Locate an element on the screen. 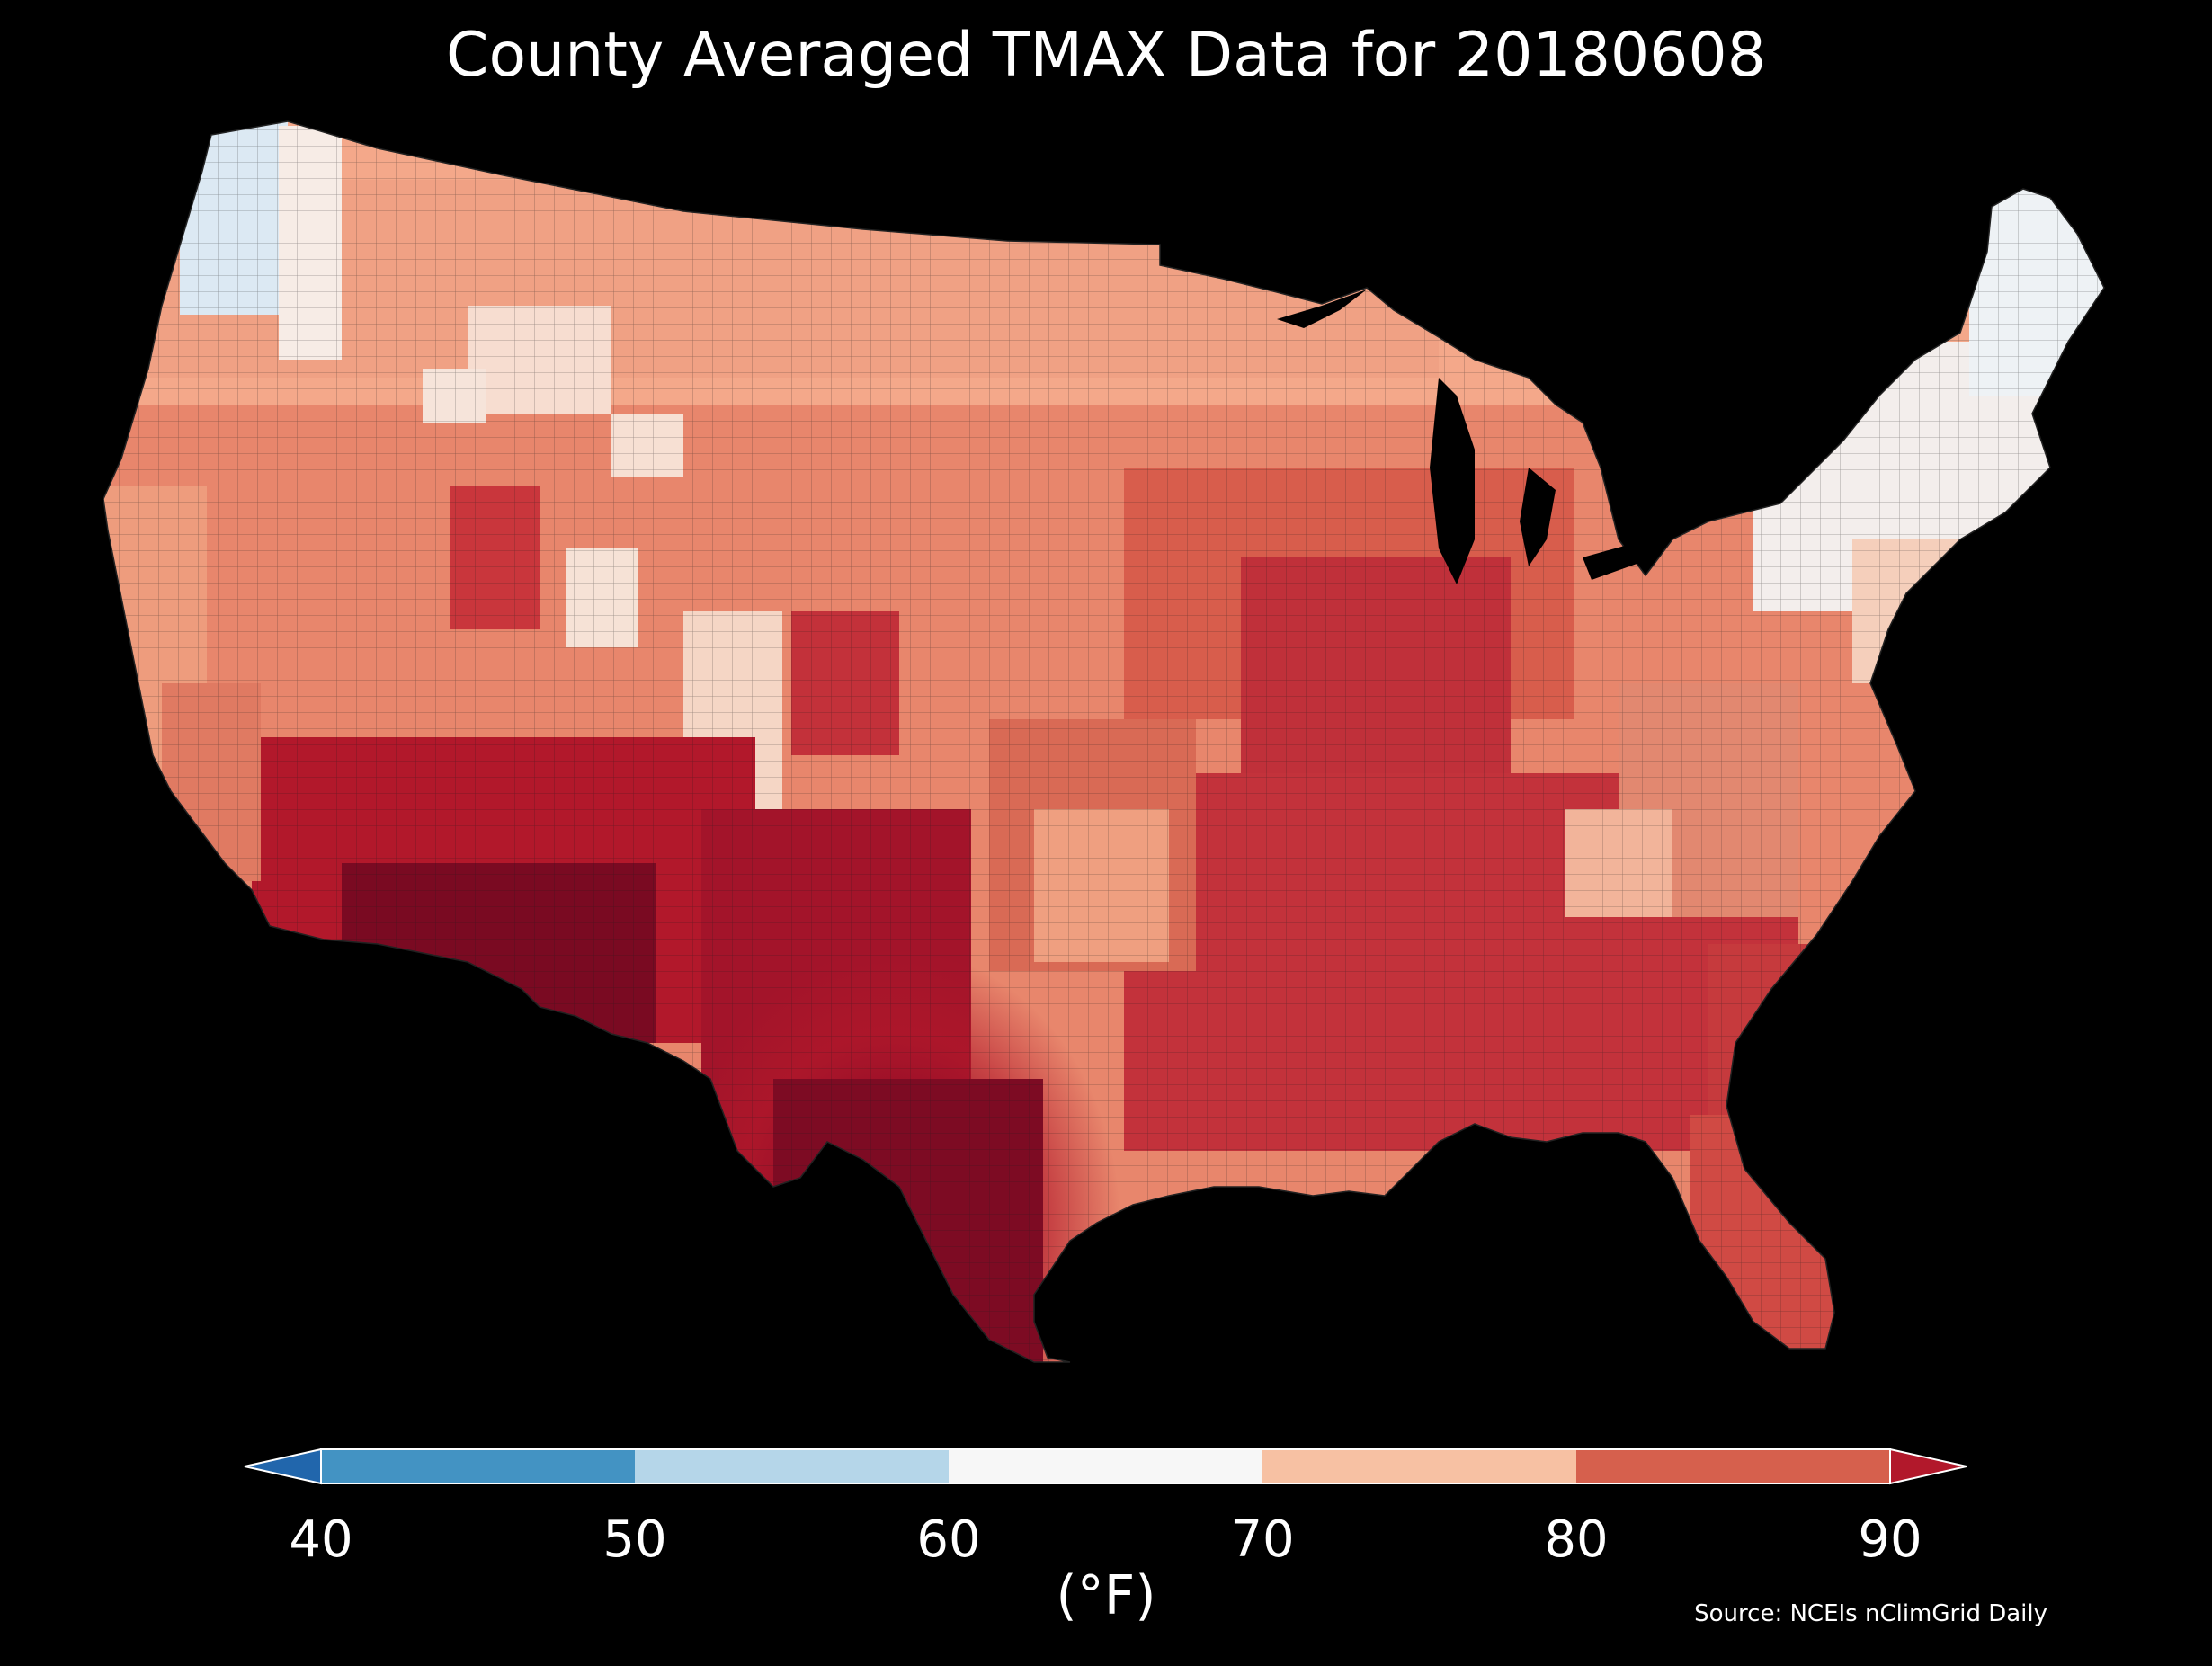  lake-erie is located at coordinates (1623, 558).